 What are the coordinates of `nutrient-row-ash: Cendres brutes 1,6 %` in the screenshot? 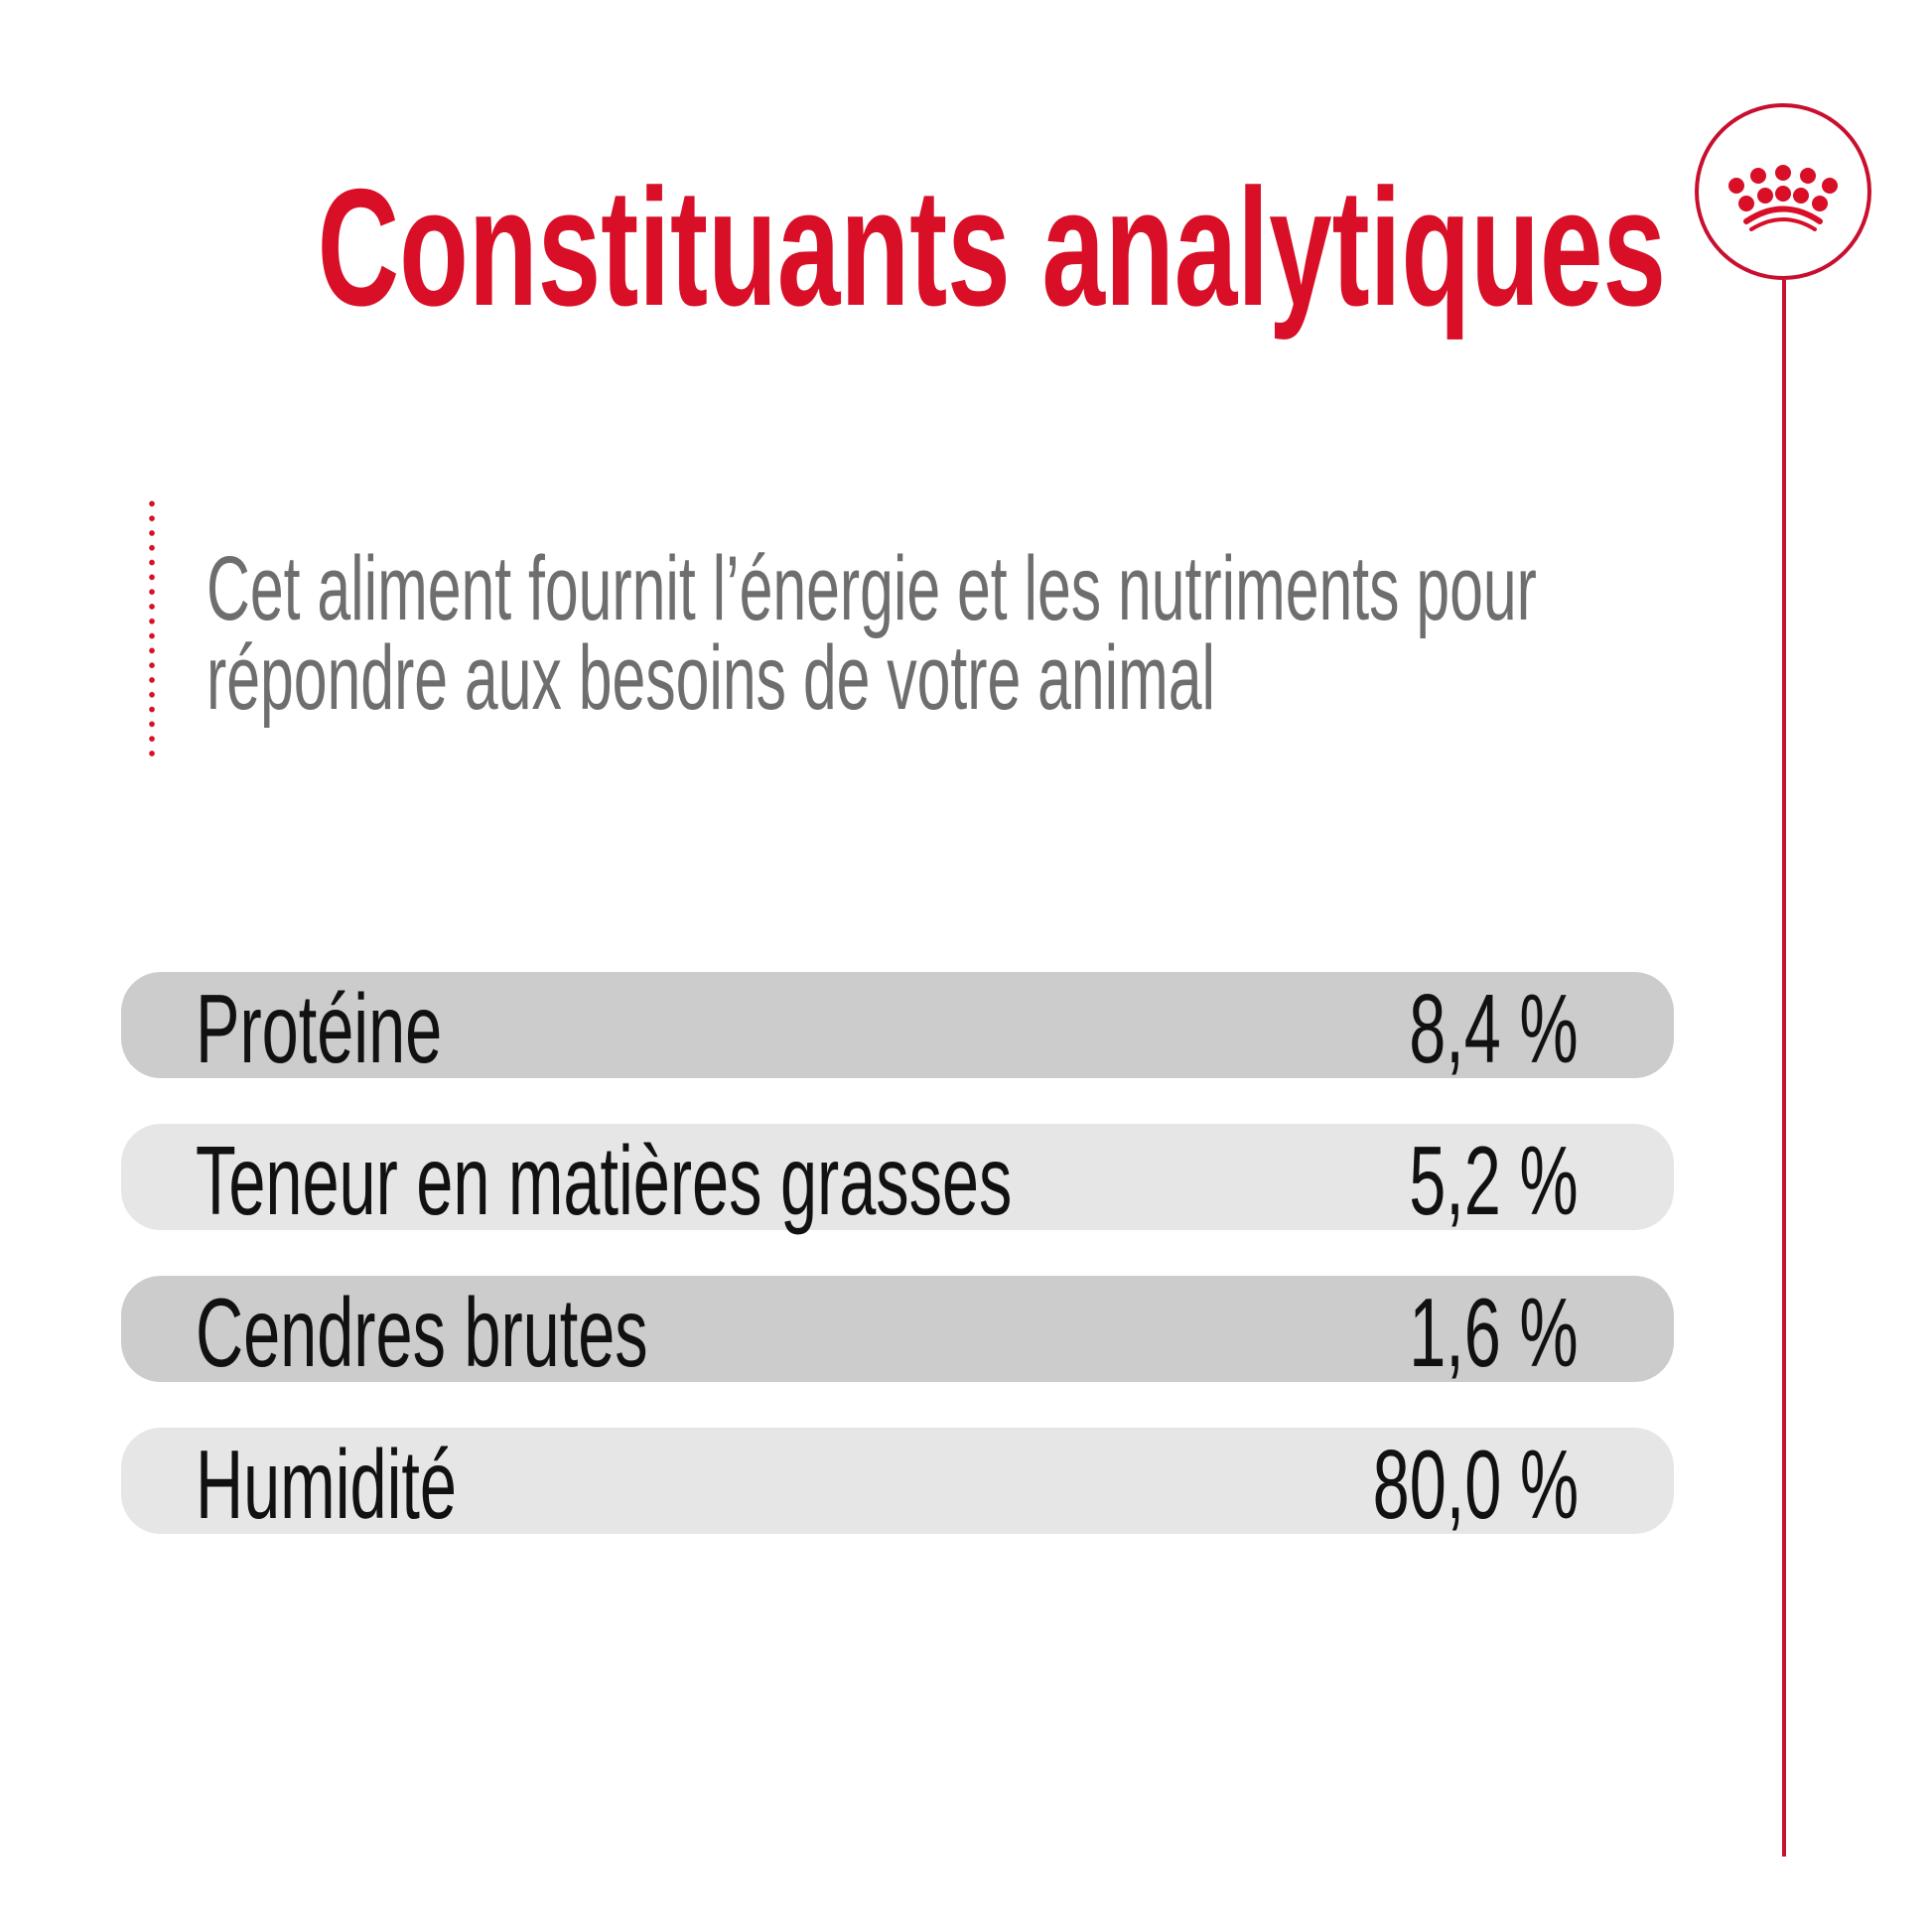 It's located at (898, 1329).